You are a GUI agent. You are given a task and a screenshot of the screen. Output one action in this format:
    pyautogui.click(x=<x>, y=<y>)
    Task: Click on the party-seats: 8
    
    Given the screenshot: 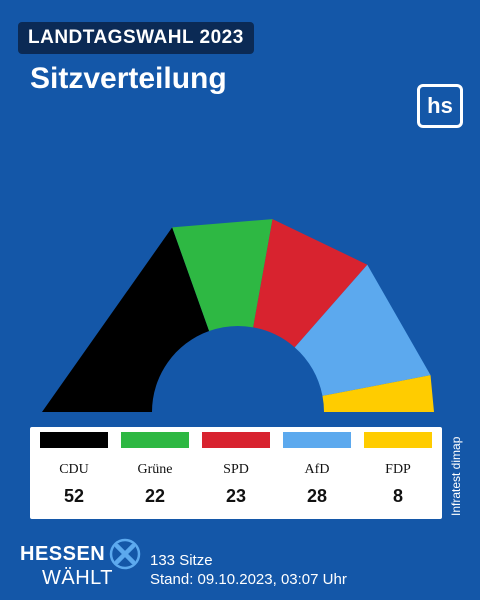 What is the action you would take?
    pyautogui.click(x=397, y=496)
    